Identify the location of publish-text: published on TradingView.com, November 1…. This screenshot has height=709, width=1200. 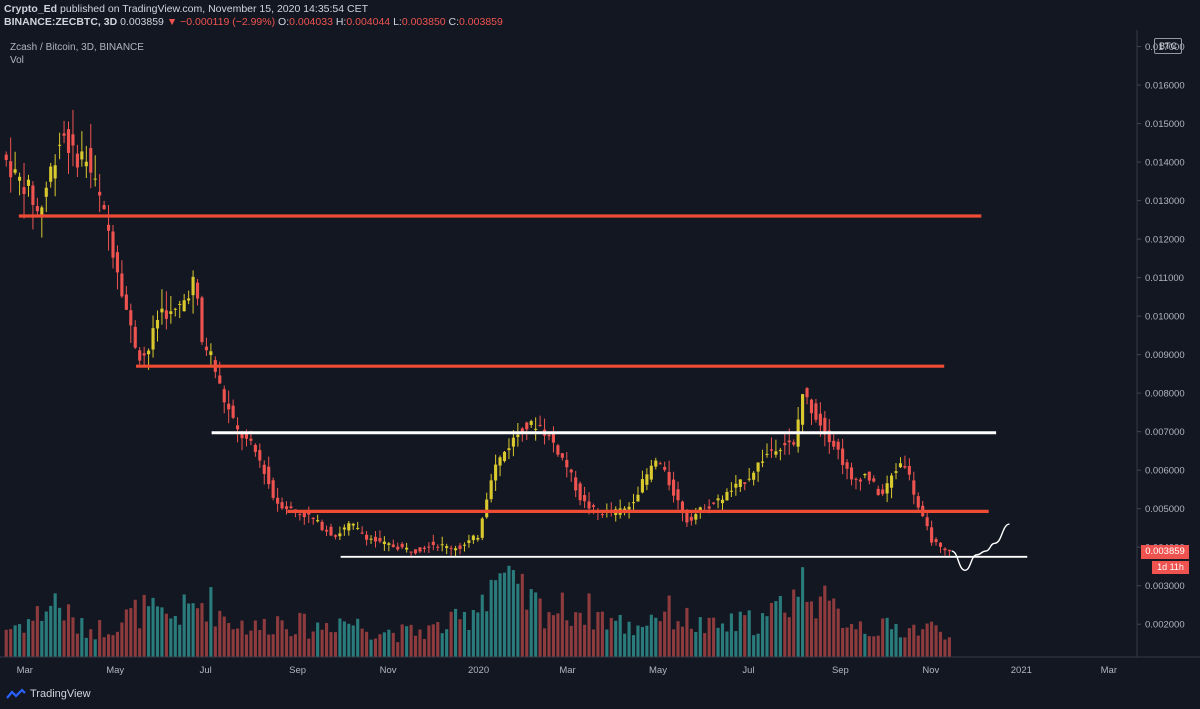
(213, 9).